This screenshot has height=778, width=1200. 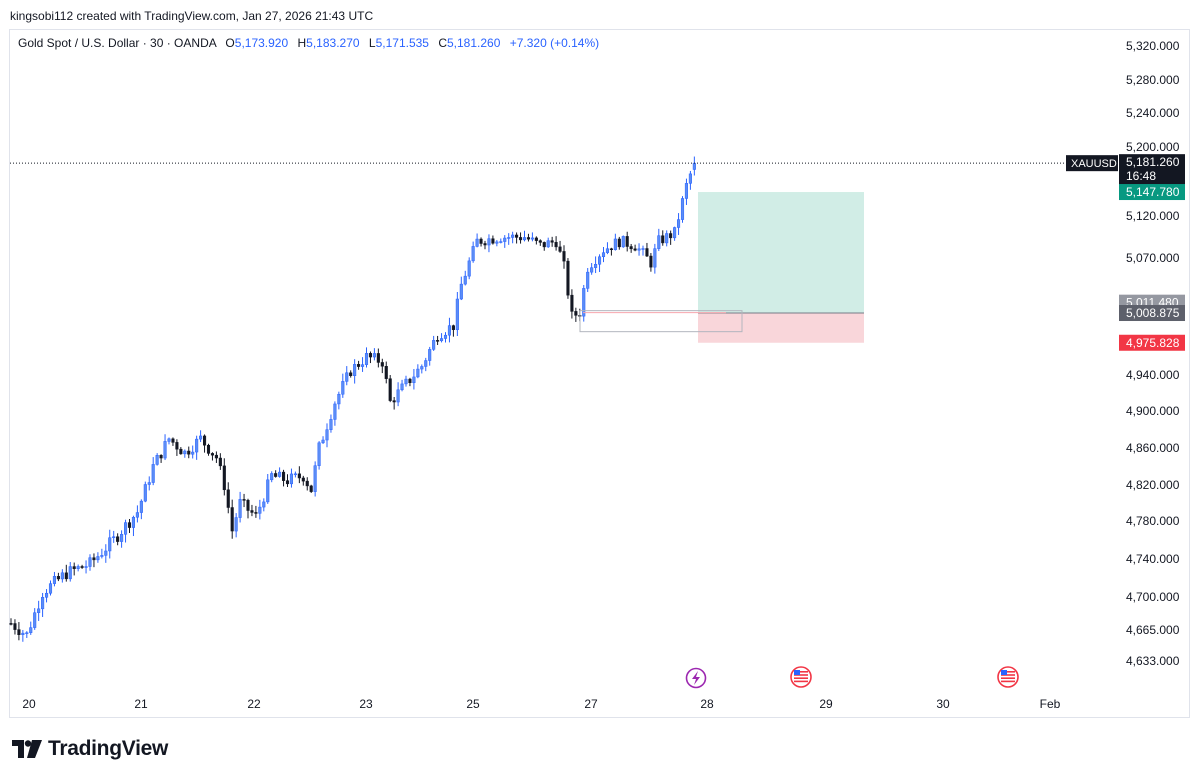 I want to click on symbol-description: Gold Spot / U.S. Dollar · 30 · OANDA, so click(x=117, y=43).